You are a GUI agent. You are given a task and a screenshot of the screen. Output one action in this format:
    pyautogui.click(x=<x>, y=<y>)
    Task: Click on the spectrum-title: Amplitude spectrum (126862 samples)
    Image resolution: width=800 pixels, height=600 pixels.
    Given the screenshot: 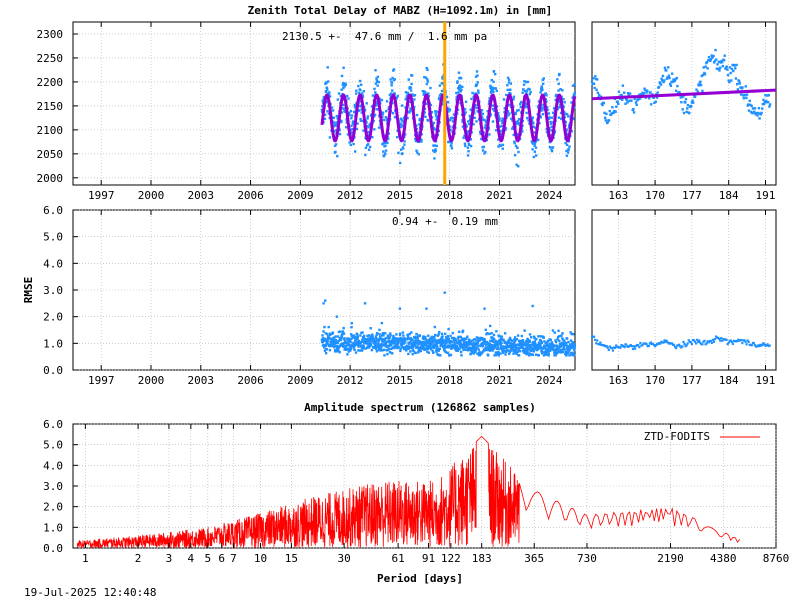 What is the action you would take?
    pyautogui.click(x=420, y=407)
    